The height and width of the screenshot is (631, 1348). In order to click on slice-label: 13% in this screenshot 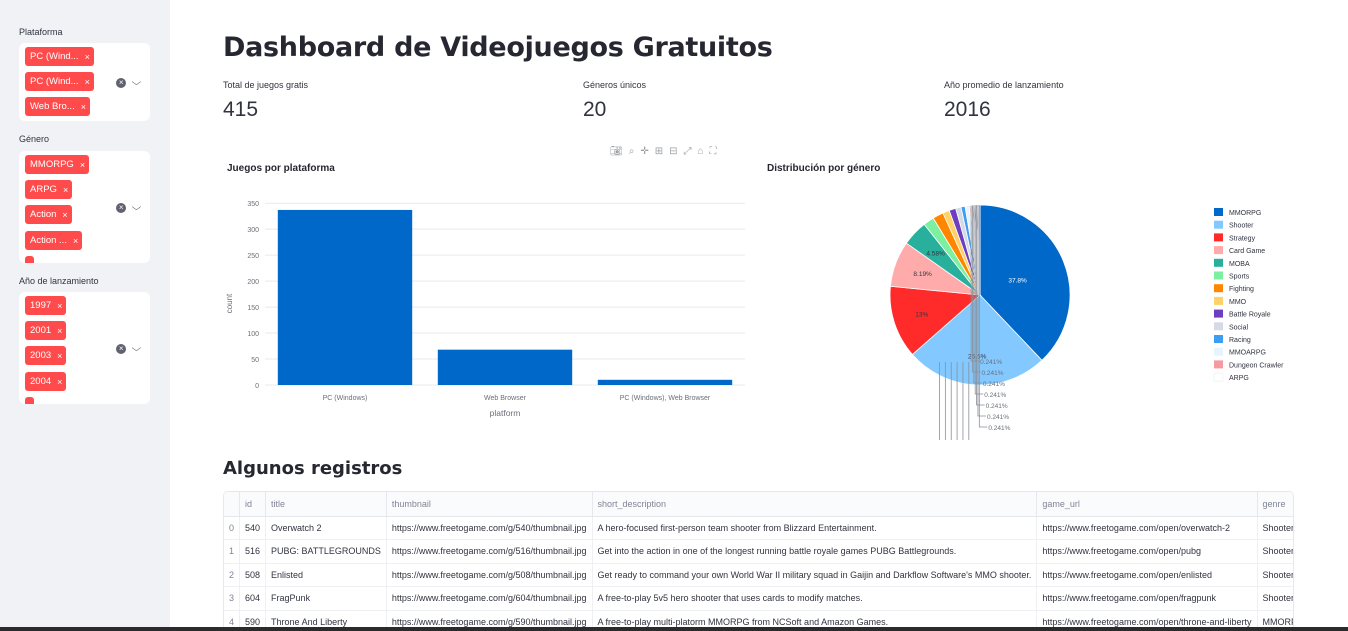, I will do `click(921, 314)`.